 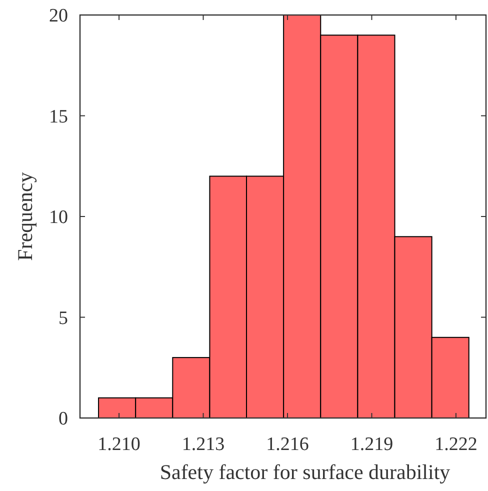 I want to click on y-tick-label: 5, so click(x=63, y=318).